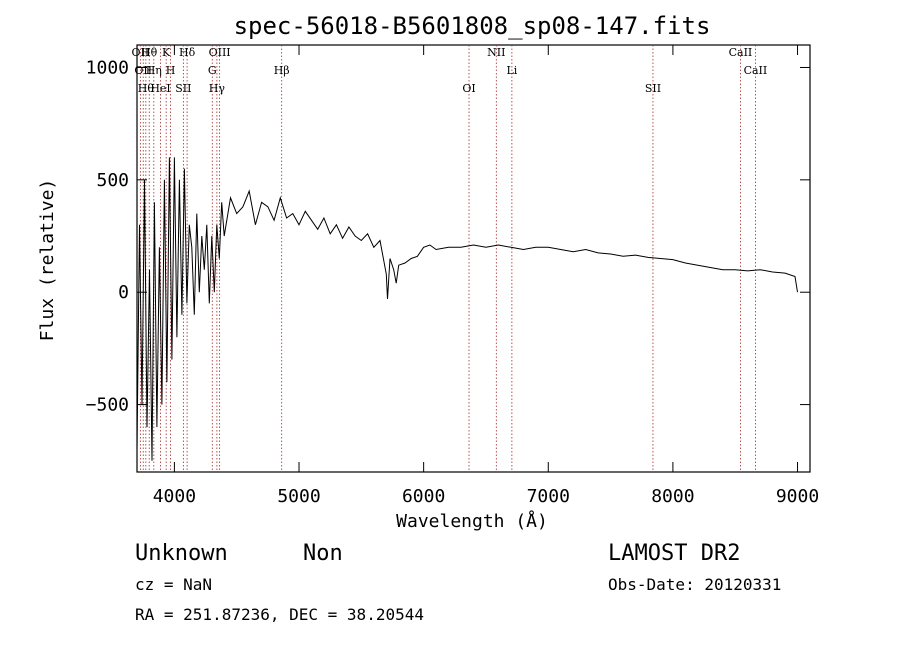 Image resolution: width=900 pixels, height=649 pixels. What do you see at coordinates (107, 67) in the screenshot?
I see `y-tick-label: 1000` at bounding box center [107, 67].